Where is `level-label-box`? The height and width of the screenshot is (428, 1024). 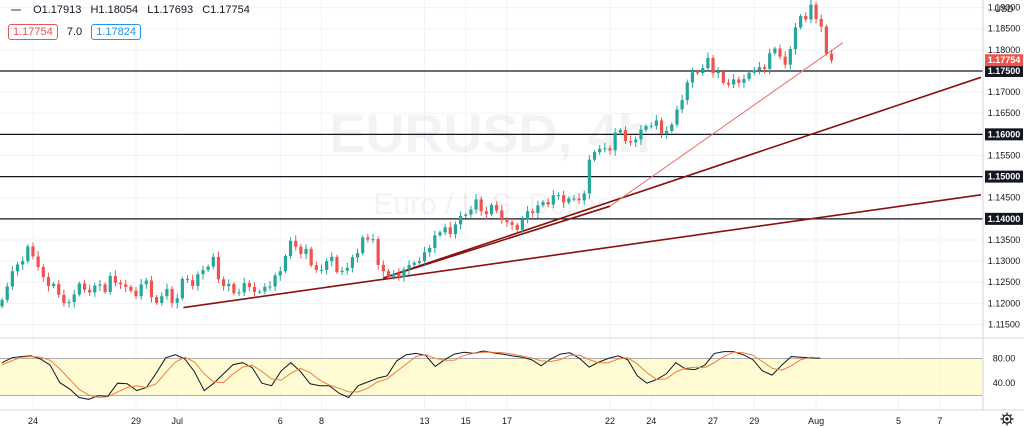 level-label-box is located at coordinates (1004, 134).